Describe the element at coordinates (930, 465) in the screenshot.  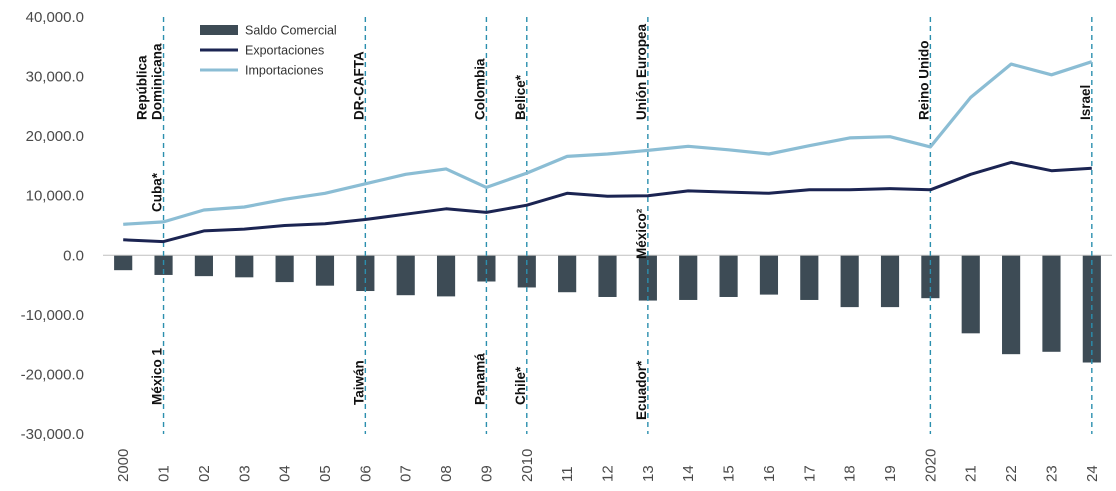
I see `x-tick-label: 2020` at that location.